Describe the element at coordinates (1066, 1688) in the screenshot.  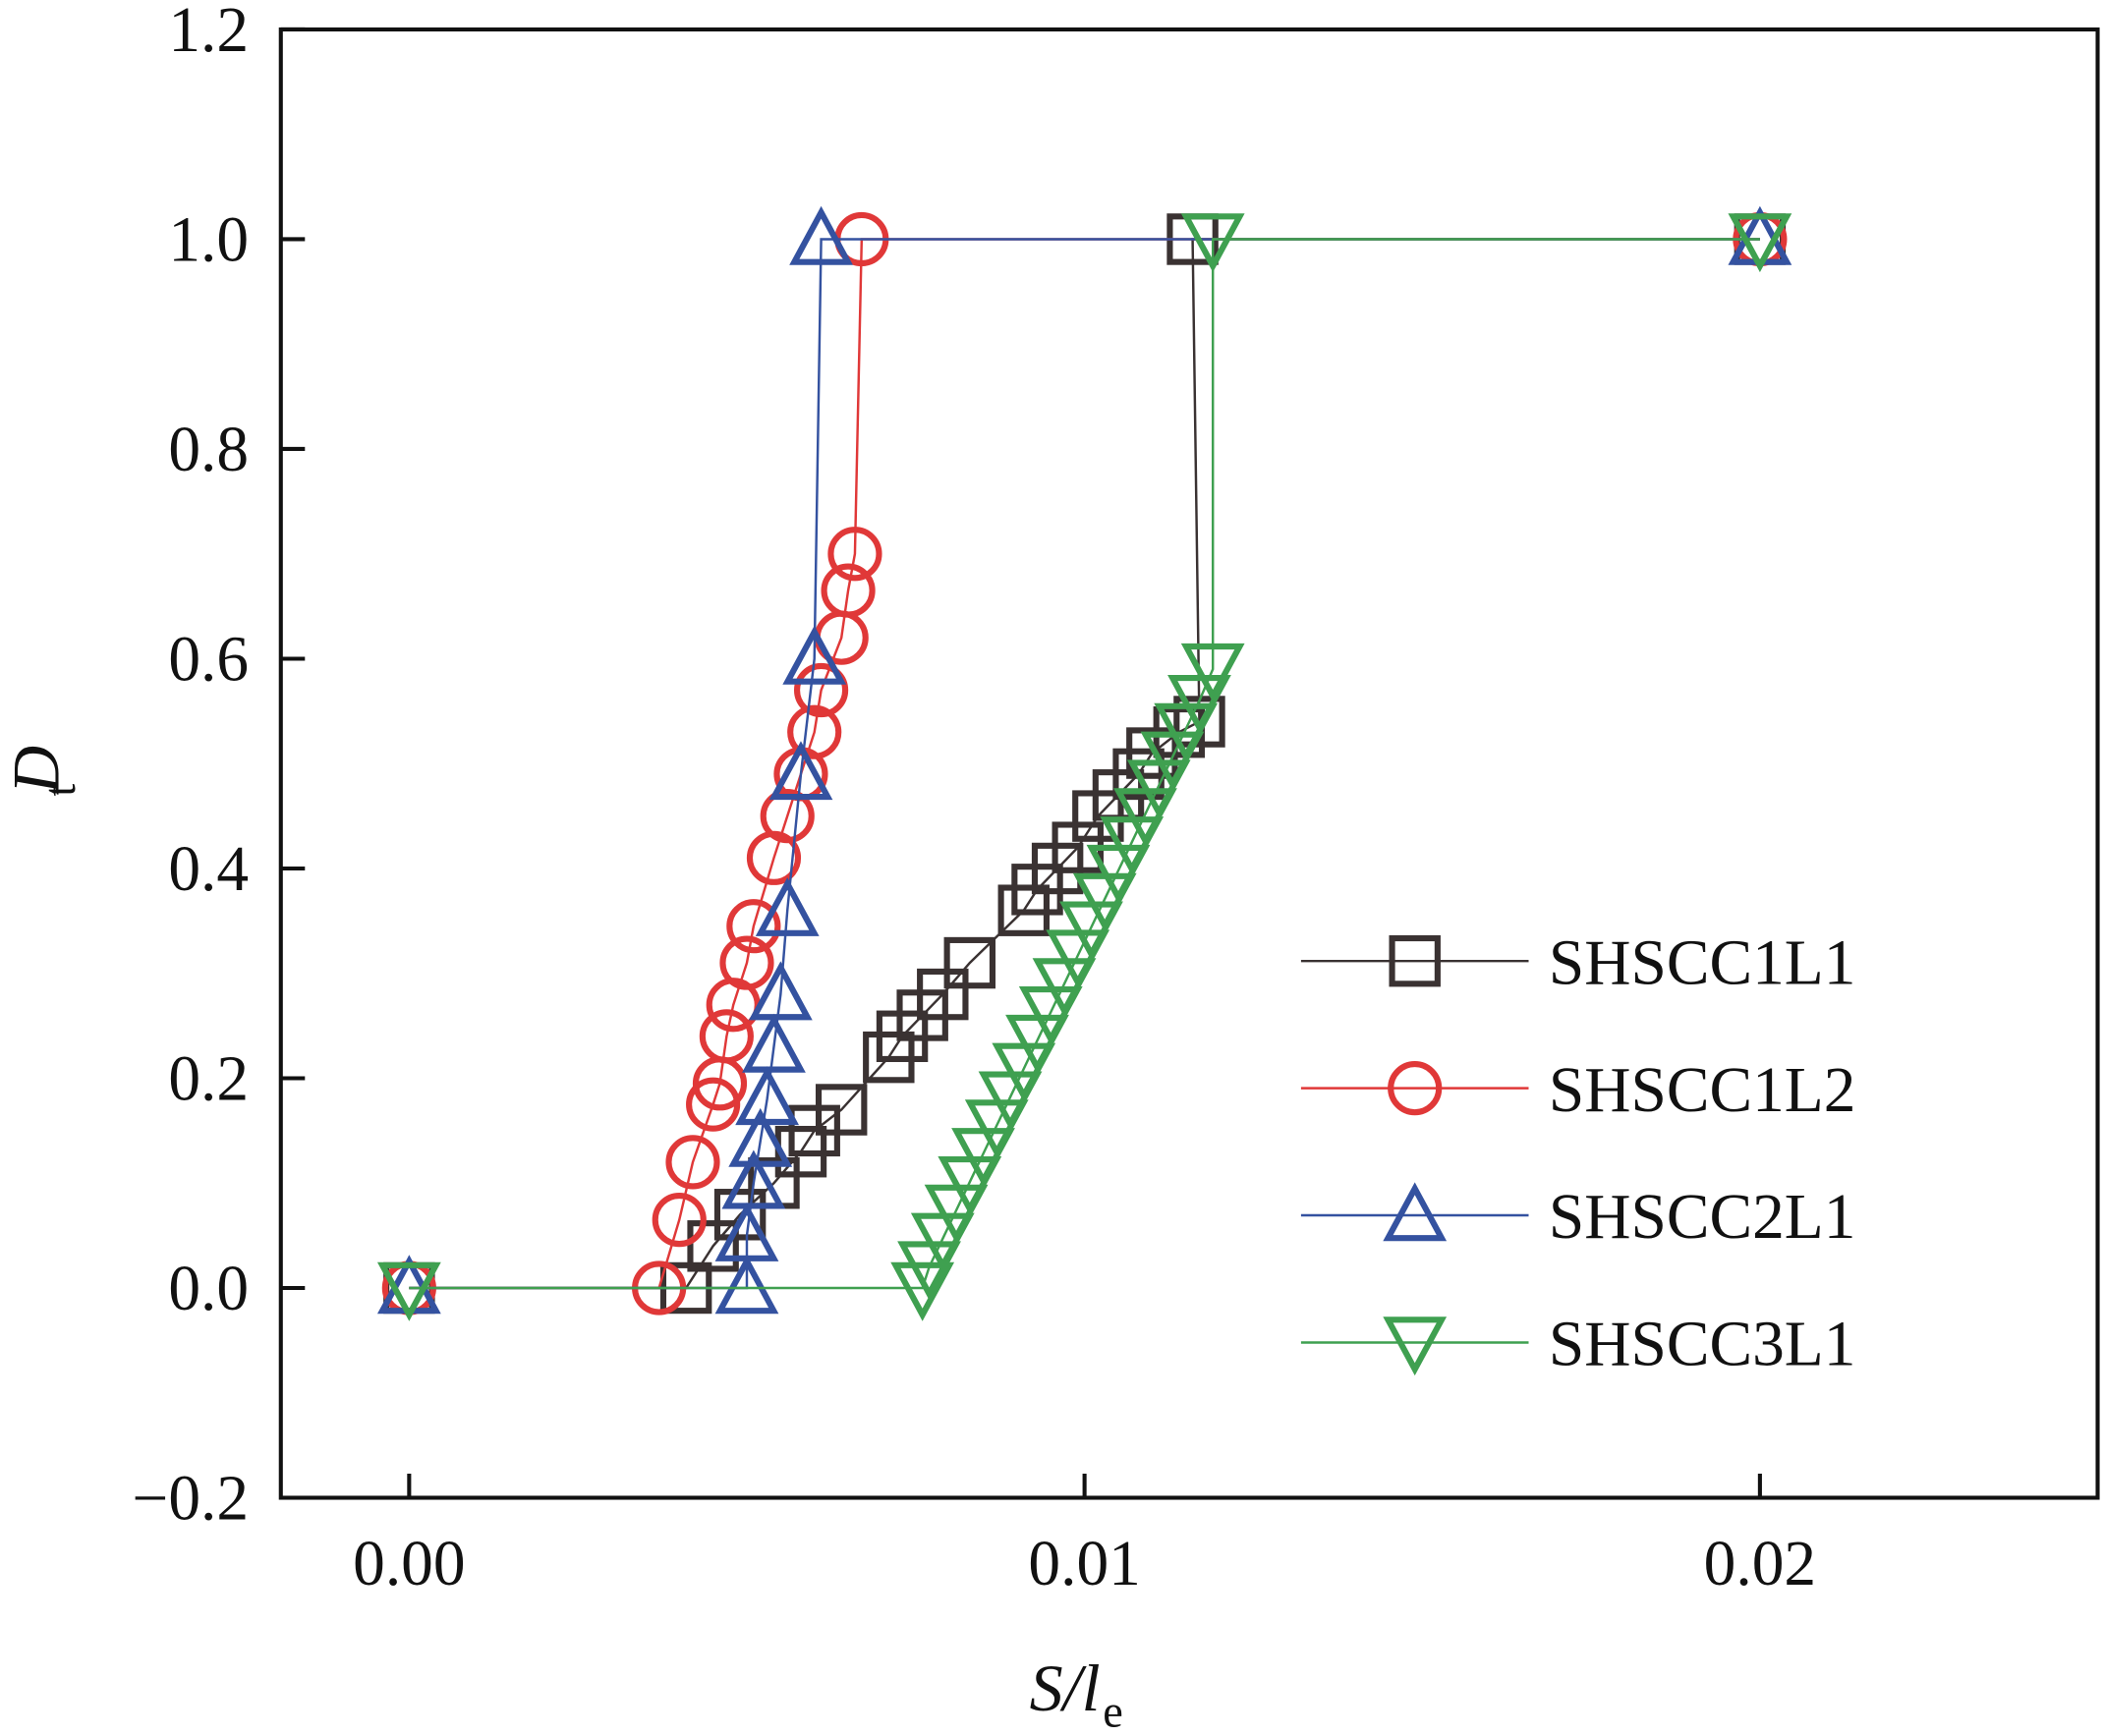
I see `x-axis-label: S/l` at that location.